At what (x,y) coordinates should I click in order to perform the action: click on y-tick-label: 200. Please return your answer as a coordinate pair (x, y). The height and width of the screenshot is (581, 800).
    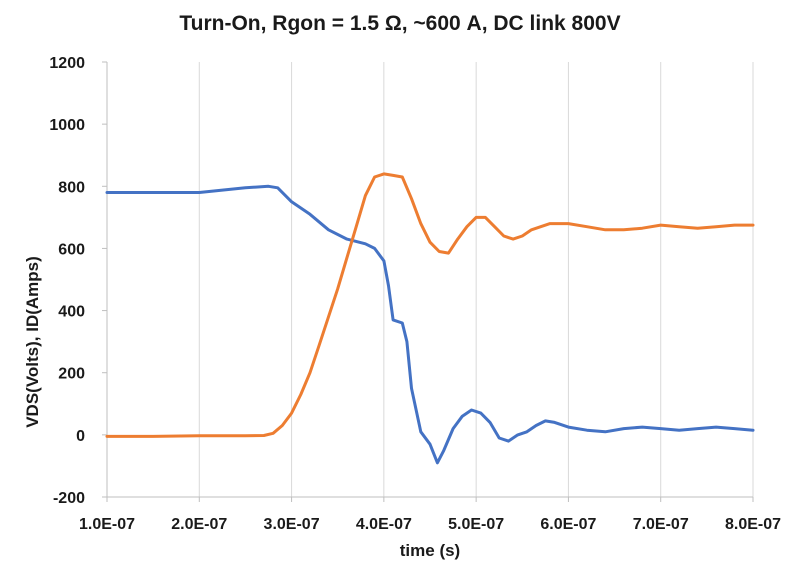
    Looking at the image, I should click on (71, 374).